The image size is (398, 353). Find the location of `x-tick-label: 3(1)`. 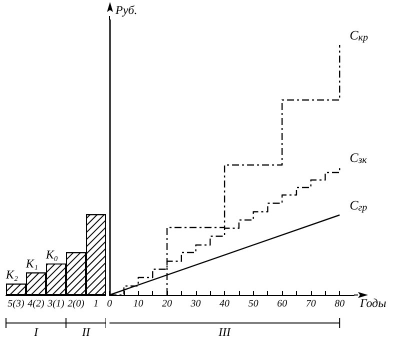

x-tick-label: 3(1) is located at coordinates (55, 304).